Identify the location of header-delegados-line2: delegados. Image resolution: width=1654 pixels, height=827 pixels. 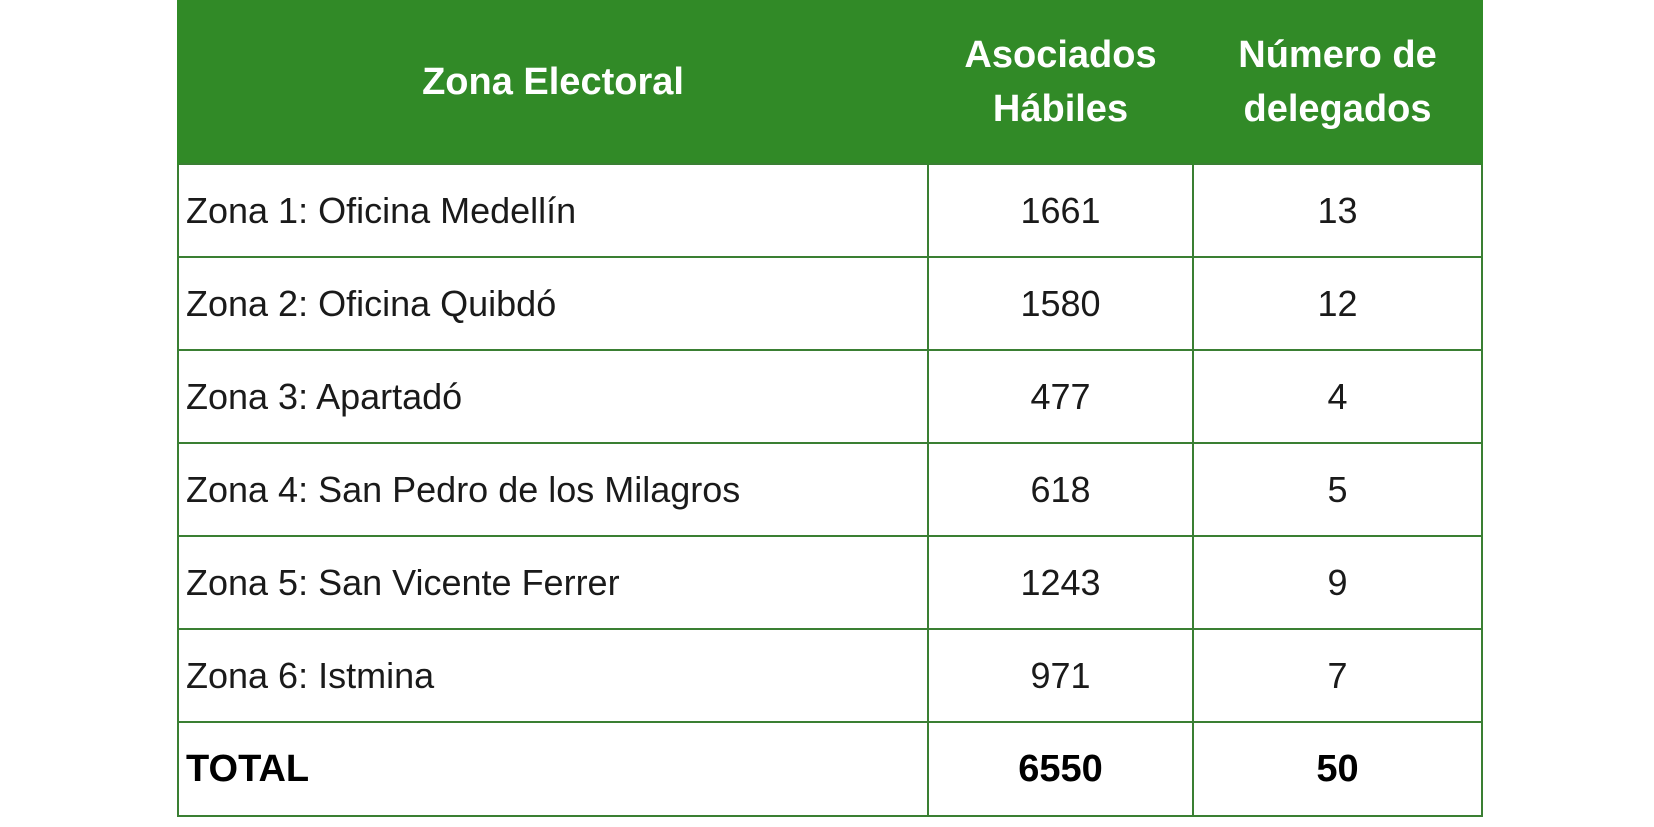
(1337, 108).